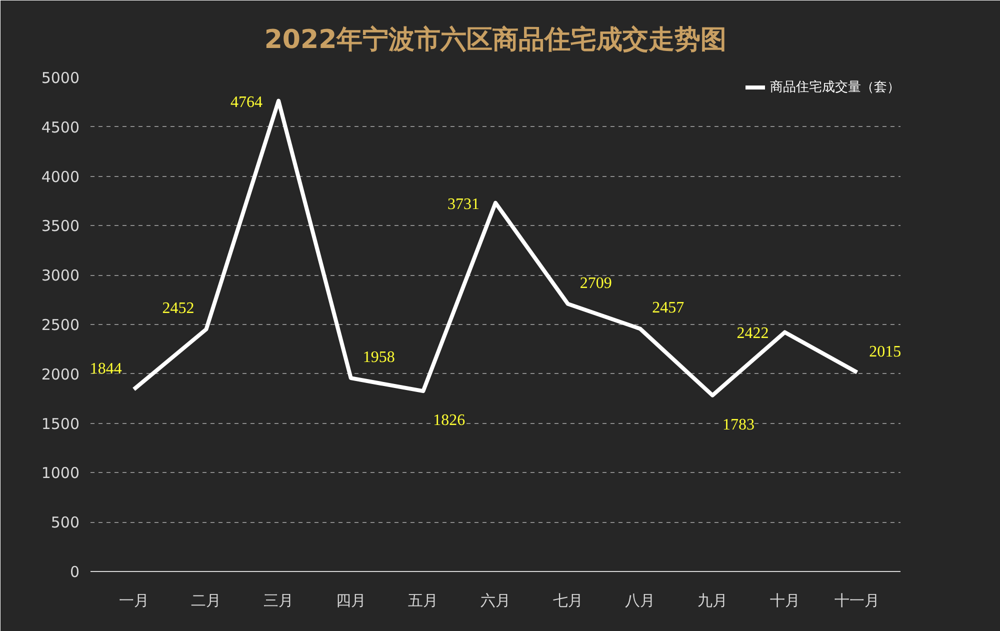 Image resolution: width=1000 pixels, height=631 pixels. What do you see at coordinates (60, 177) in the screenshot?
I see `y-tick-label: 4000` at bounding box center [60, 177].